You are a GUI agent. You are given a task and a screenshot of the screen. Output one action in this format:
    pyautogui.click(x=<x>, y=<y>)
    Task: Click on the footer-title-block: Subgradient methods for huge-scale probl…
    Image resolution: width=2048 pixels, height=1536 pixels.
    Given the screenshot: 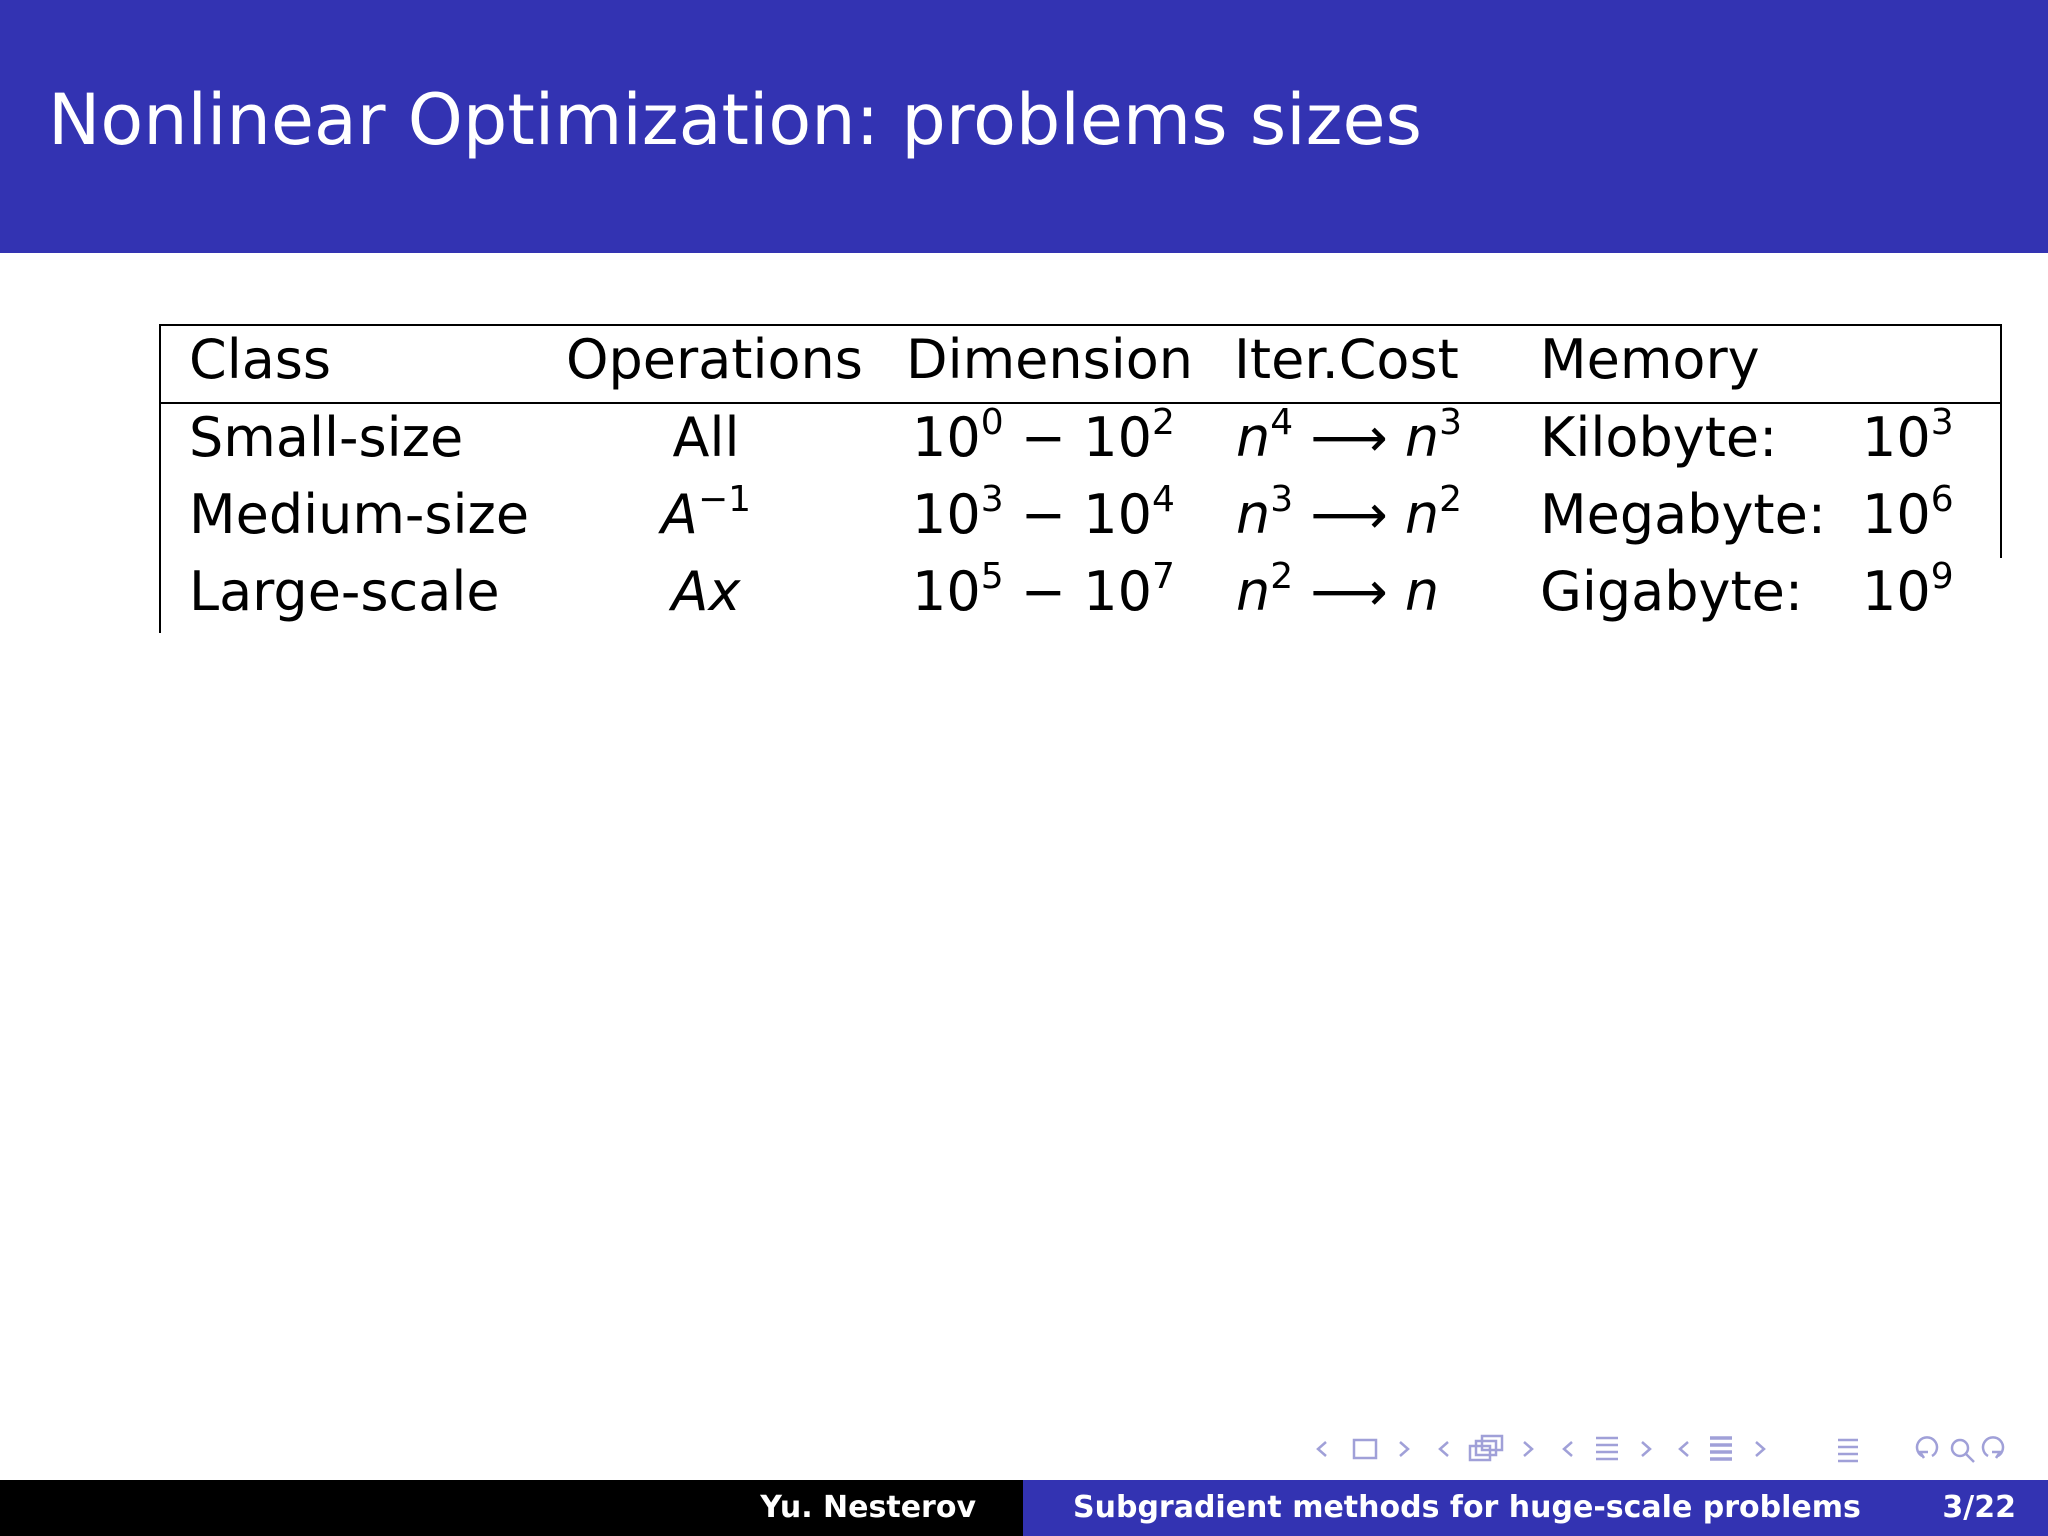 What is the action you would take?
    pyautogui.click(x=1535, y=1508)
    